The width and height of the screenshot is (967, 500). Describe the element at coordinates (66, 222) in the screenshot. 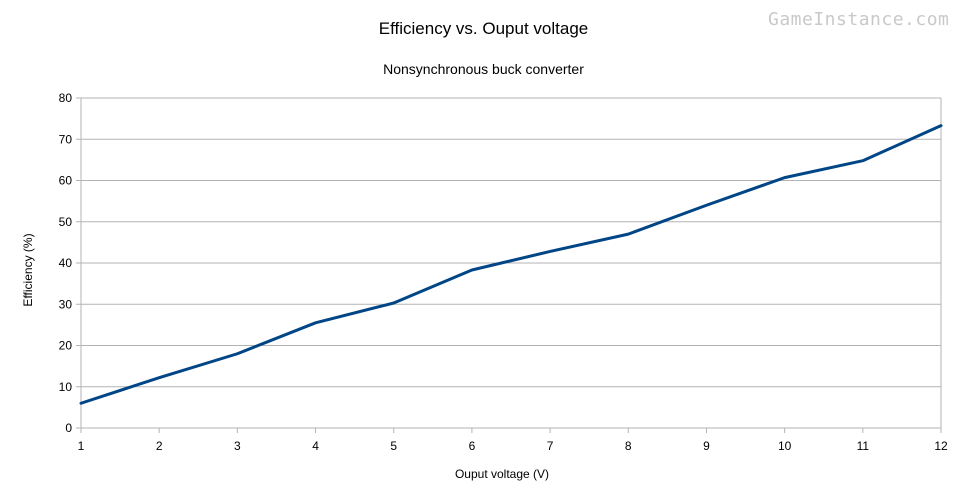

I see `y-tick-label: 50` at that location.